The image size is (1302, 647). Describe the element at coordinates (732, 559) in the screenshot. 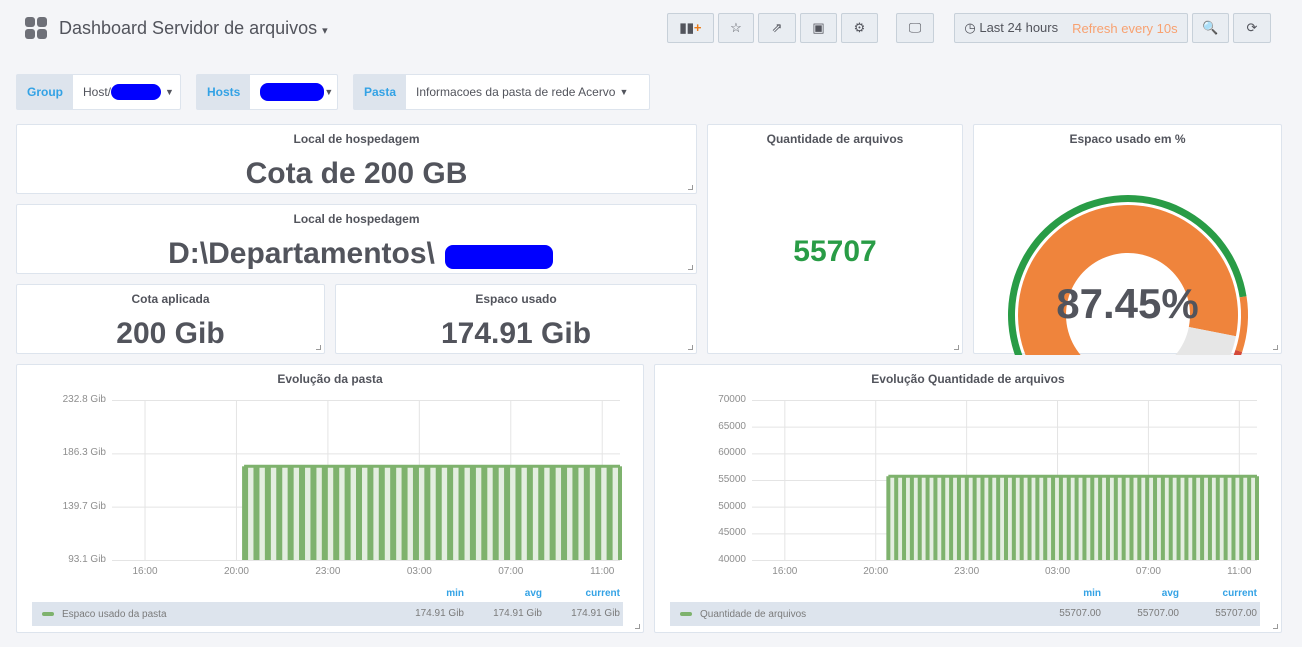

I see `y-tick-label: 40000` at that location.